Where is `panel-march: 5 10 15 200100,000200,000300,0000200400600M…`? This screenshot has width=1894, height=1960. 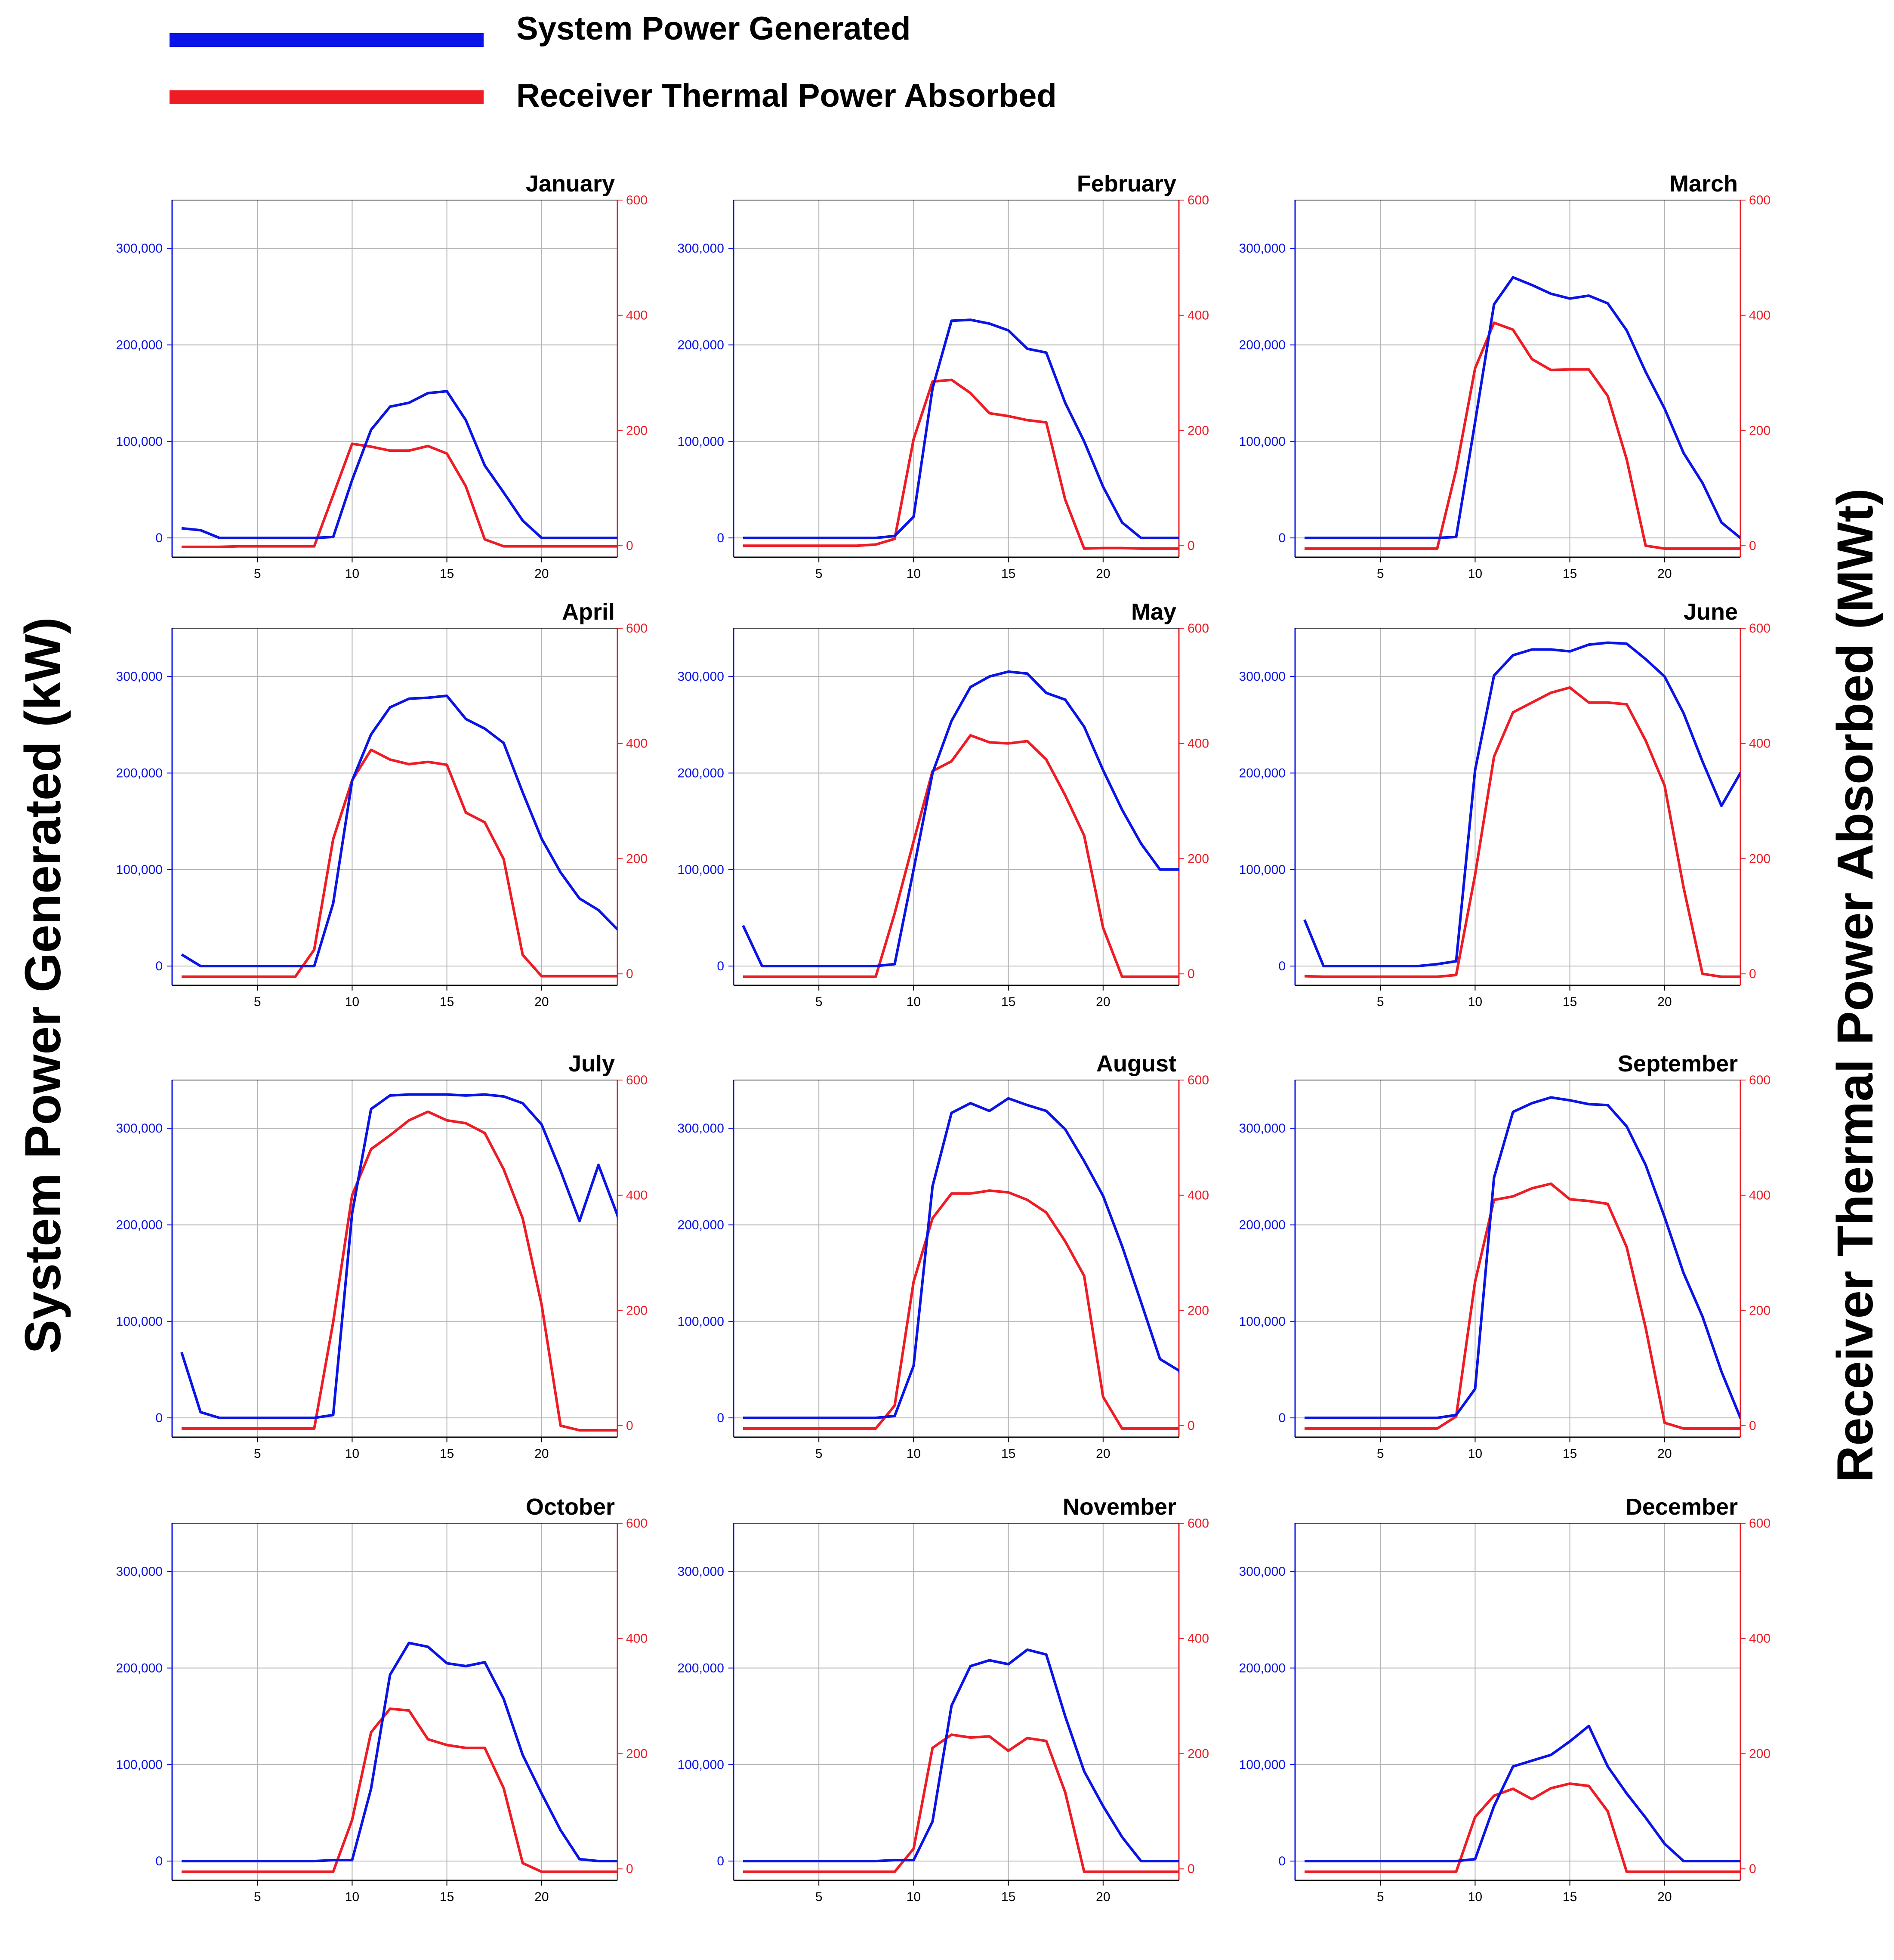 panel-march: 5 10 15 200100,000200,000300,0000200400600M… is located at coordinates (1505, 376).